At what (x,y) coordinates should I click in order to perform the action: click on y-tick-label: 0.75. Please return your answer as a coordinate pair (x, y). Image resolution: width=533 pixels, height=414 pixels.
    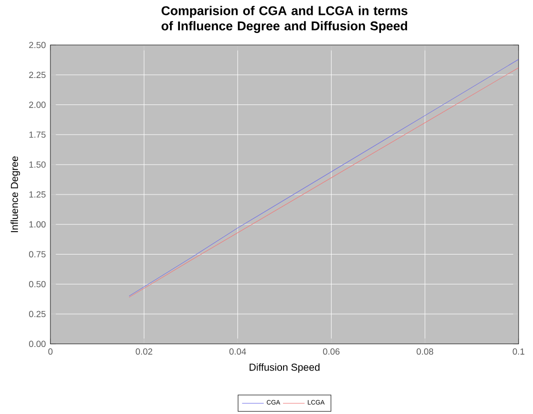
    Looking at the image, I should click on (37, 254).